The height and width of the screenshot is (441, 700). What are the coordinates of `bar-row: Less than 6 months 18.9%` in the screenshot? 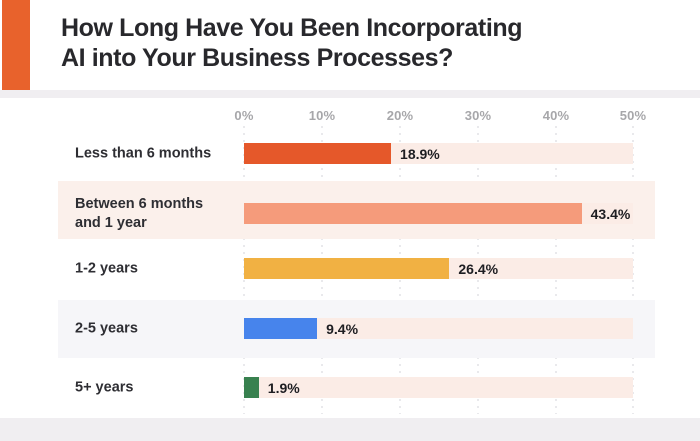 It's located at (350, 153).